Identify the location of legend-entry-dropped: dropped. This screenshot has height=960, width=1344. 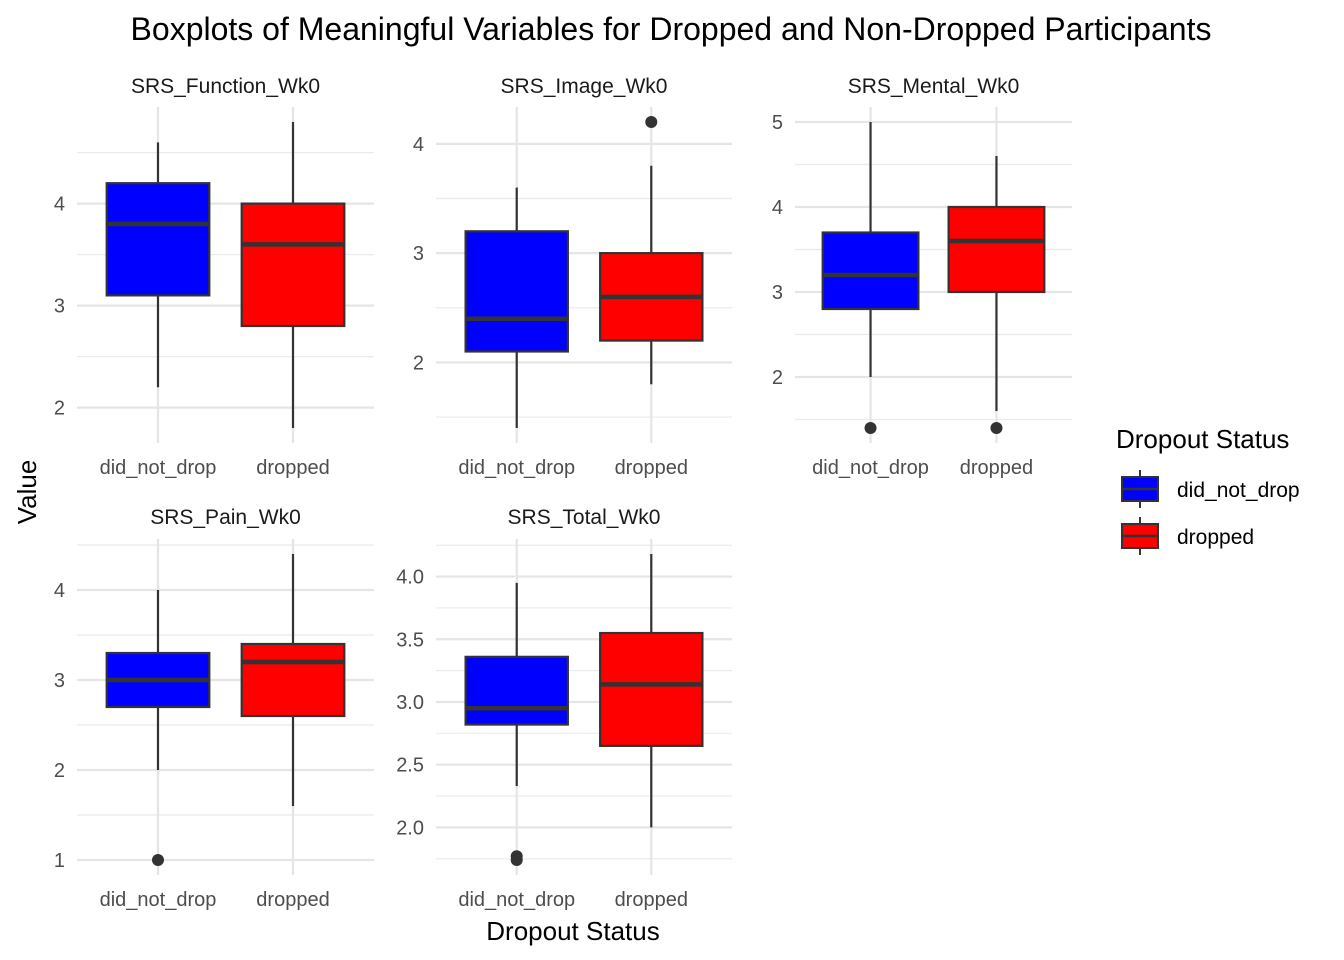
(1187, 536).